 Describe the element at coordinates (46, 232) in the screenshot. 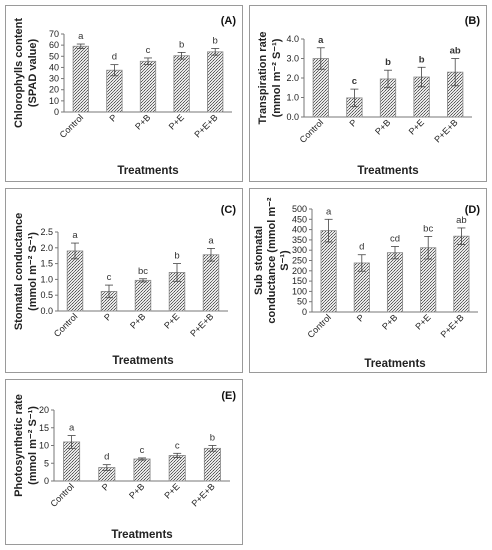

I see `y-tick-label: 2.5` at that location.